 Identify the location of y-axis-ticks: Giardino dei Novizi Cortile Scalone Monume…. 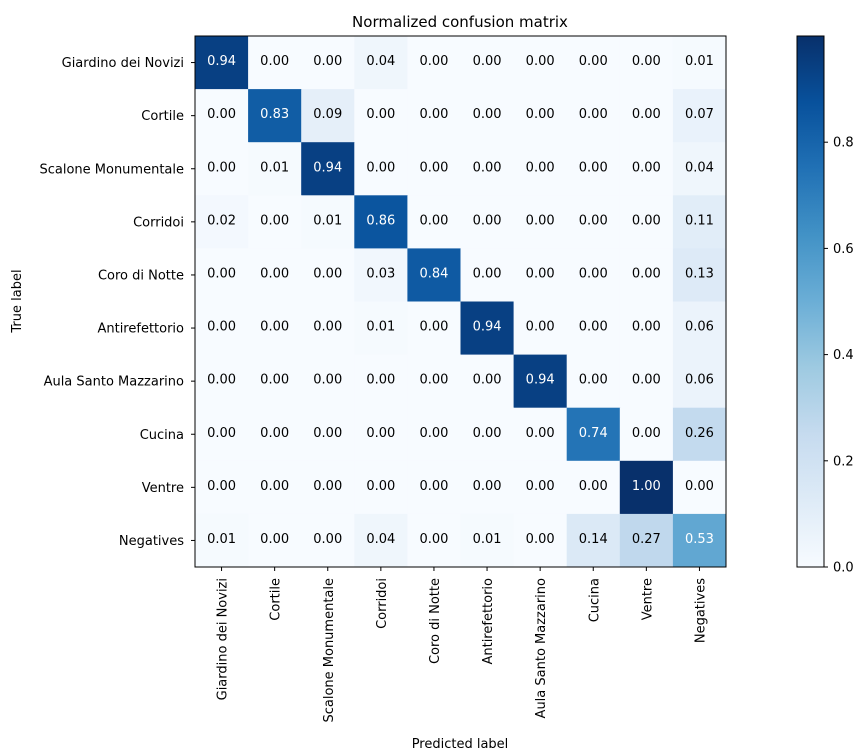
(117, 302).